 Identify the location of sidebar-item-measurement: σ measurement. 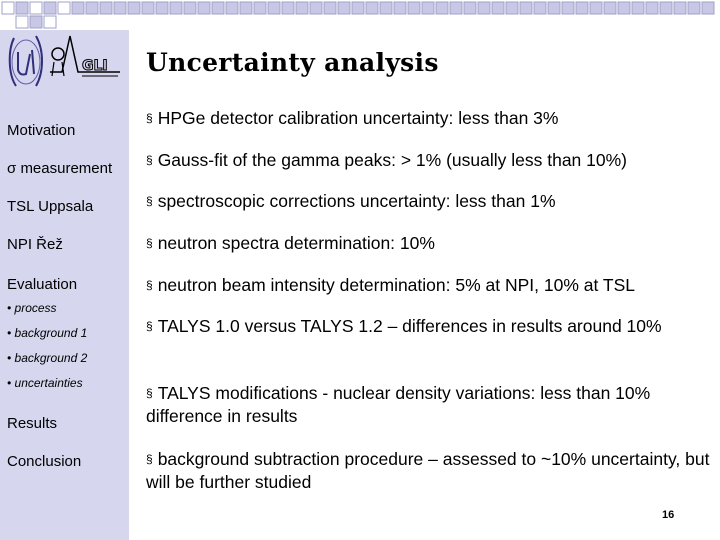
(59, 168).